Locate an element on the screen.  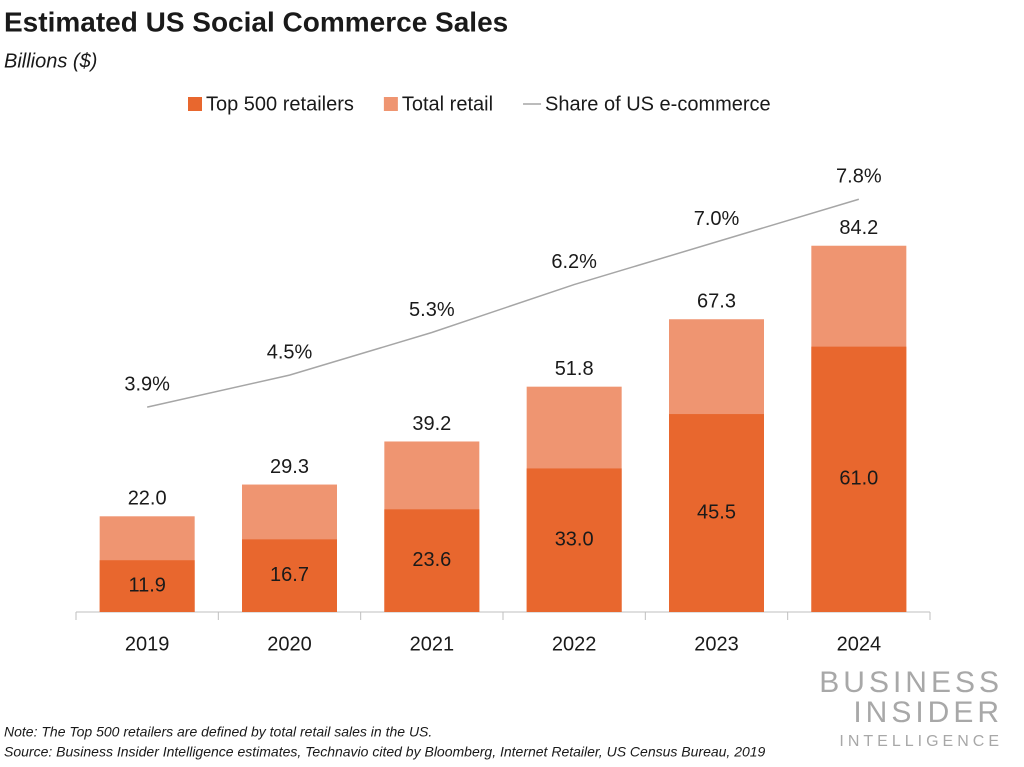
logo-line: BUSINESS is located at coordinates (911, 682).